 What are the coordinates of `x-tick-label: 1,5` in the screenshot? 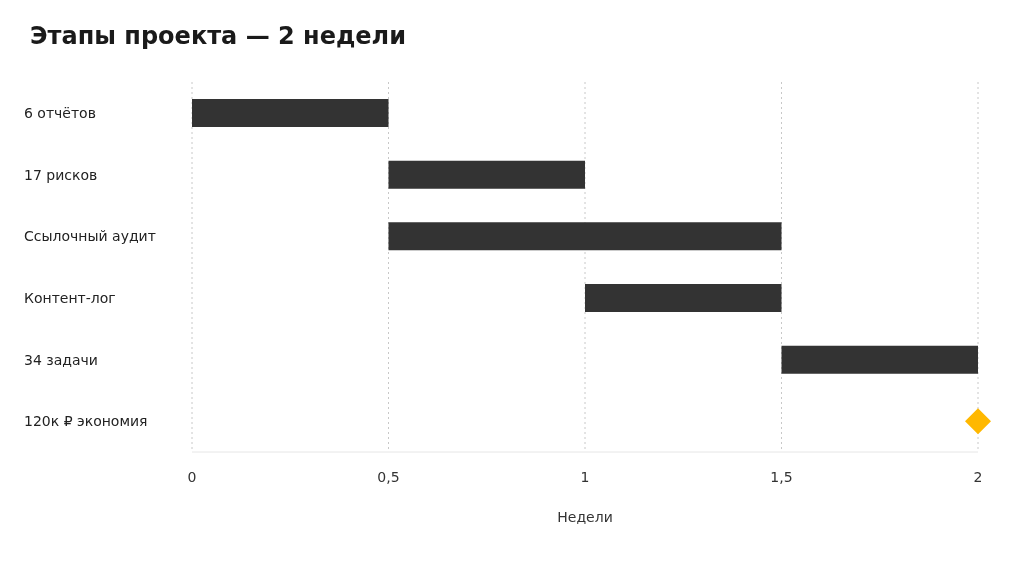 It's located at (781, 476).